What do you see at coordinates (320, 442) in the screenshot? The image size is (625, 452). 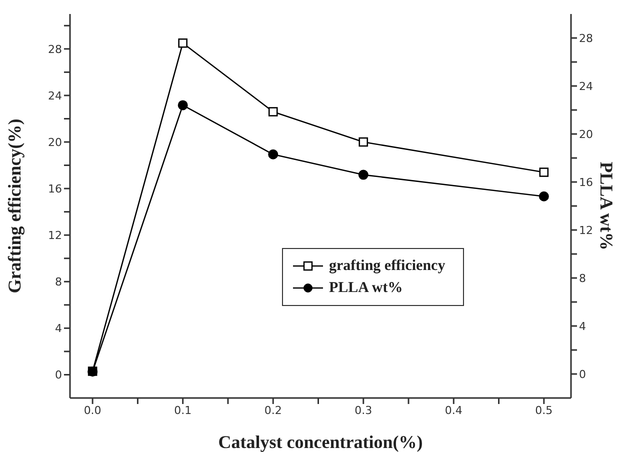 I see `x-axis-title: Catalyst concentration(%)` at bounding box center [320, 442].